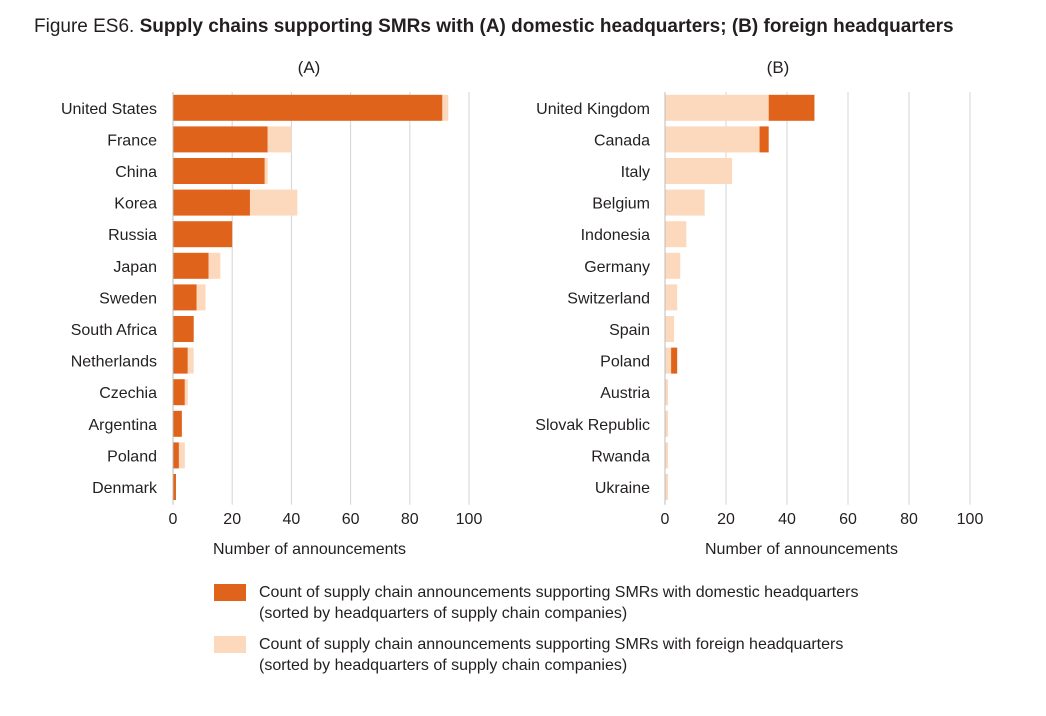 The width and height of the screenshot is (1046, 716). What do you see at coordinates (667, 392) in the screenshot?
I see `bar-b-austria-foreign` at bounding box center [667, 392].